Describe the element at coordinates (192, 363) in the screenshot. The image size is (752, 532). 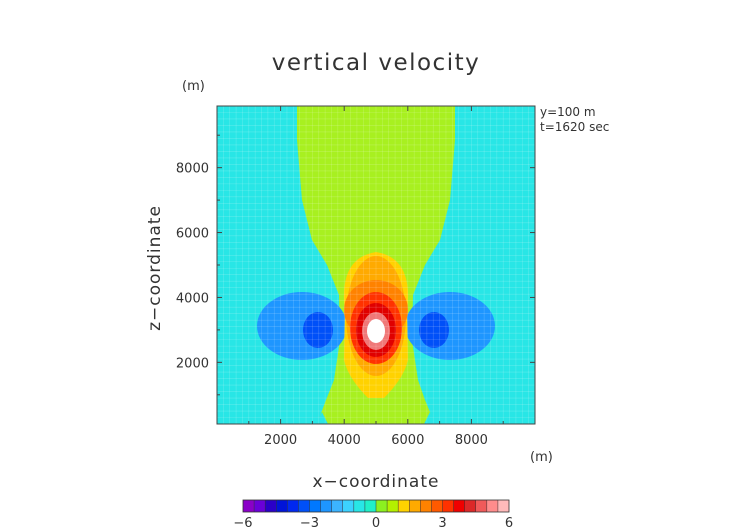
I see `y-tick-label: 2000` at that location.